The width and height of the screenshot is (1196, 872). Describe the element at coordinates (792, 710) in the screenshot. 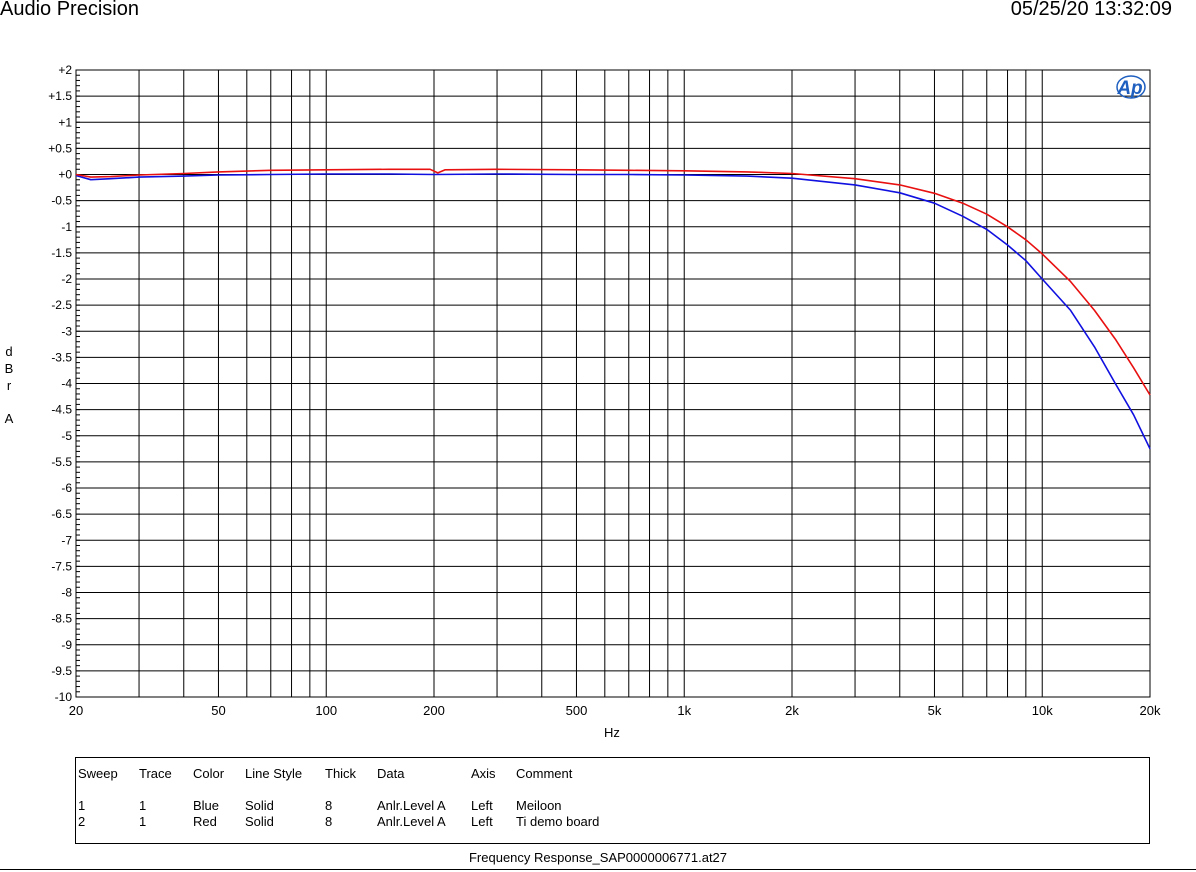

I see `x-tick-label: 2k` at that location.